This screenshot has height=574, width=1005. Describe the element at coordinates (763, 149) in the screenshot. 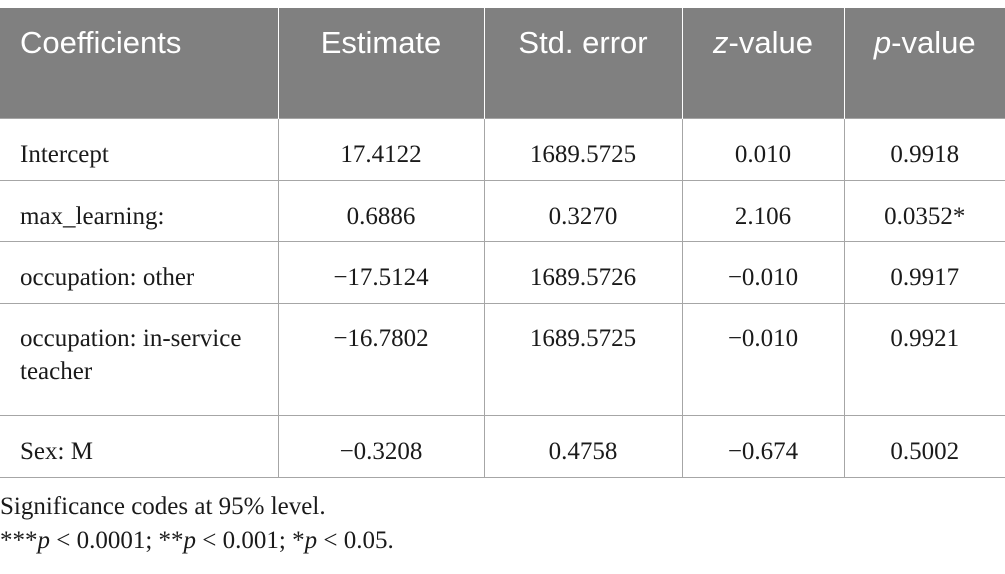

I see `cell-z-value: 0.010` at that location.